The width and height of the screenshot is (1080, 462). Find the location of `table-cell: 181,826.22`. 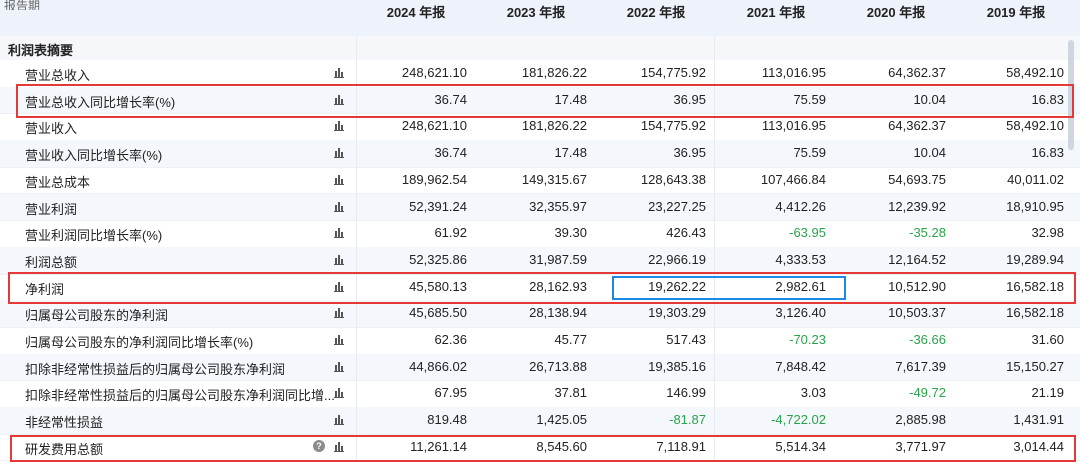

table-cell: 181,826.22 is located at coordinates (554, 72).